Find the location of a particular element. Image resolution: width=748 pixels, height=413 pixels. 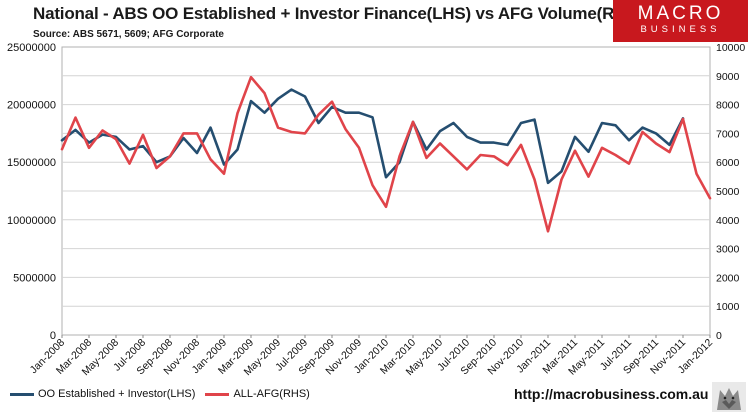

y-left-tick-label: 25000000 is located at coordinates (31, 48).